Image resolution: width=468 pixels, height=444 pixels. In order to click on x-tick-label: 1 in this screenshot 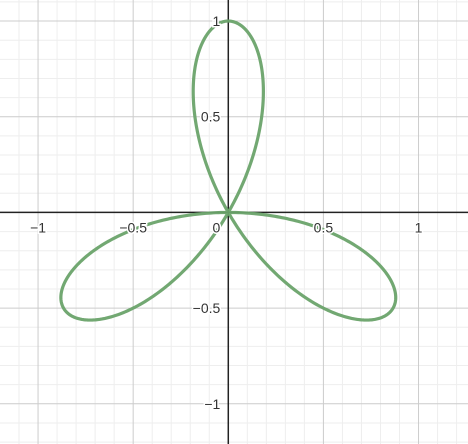, I will do `click(419, 227)`.